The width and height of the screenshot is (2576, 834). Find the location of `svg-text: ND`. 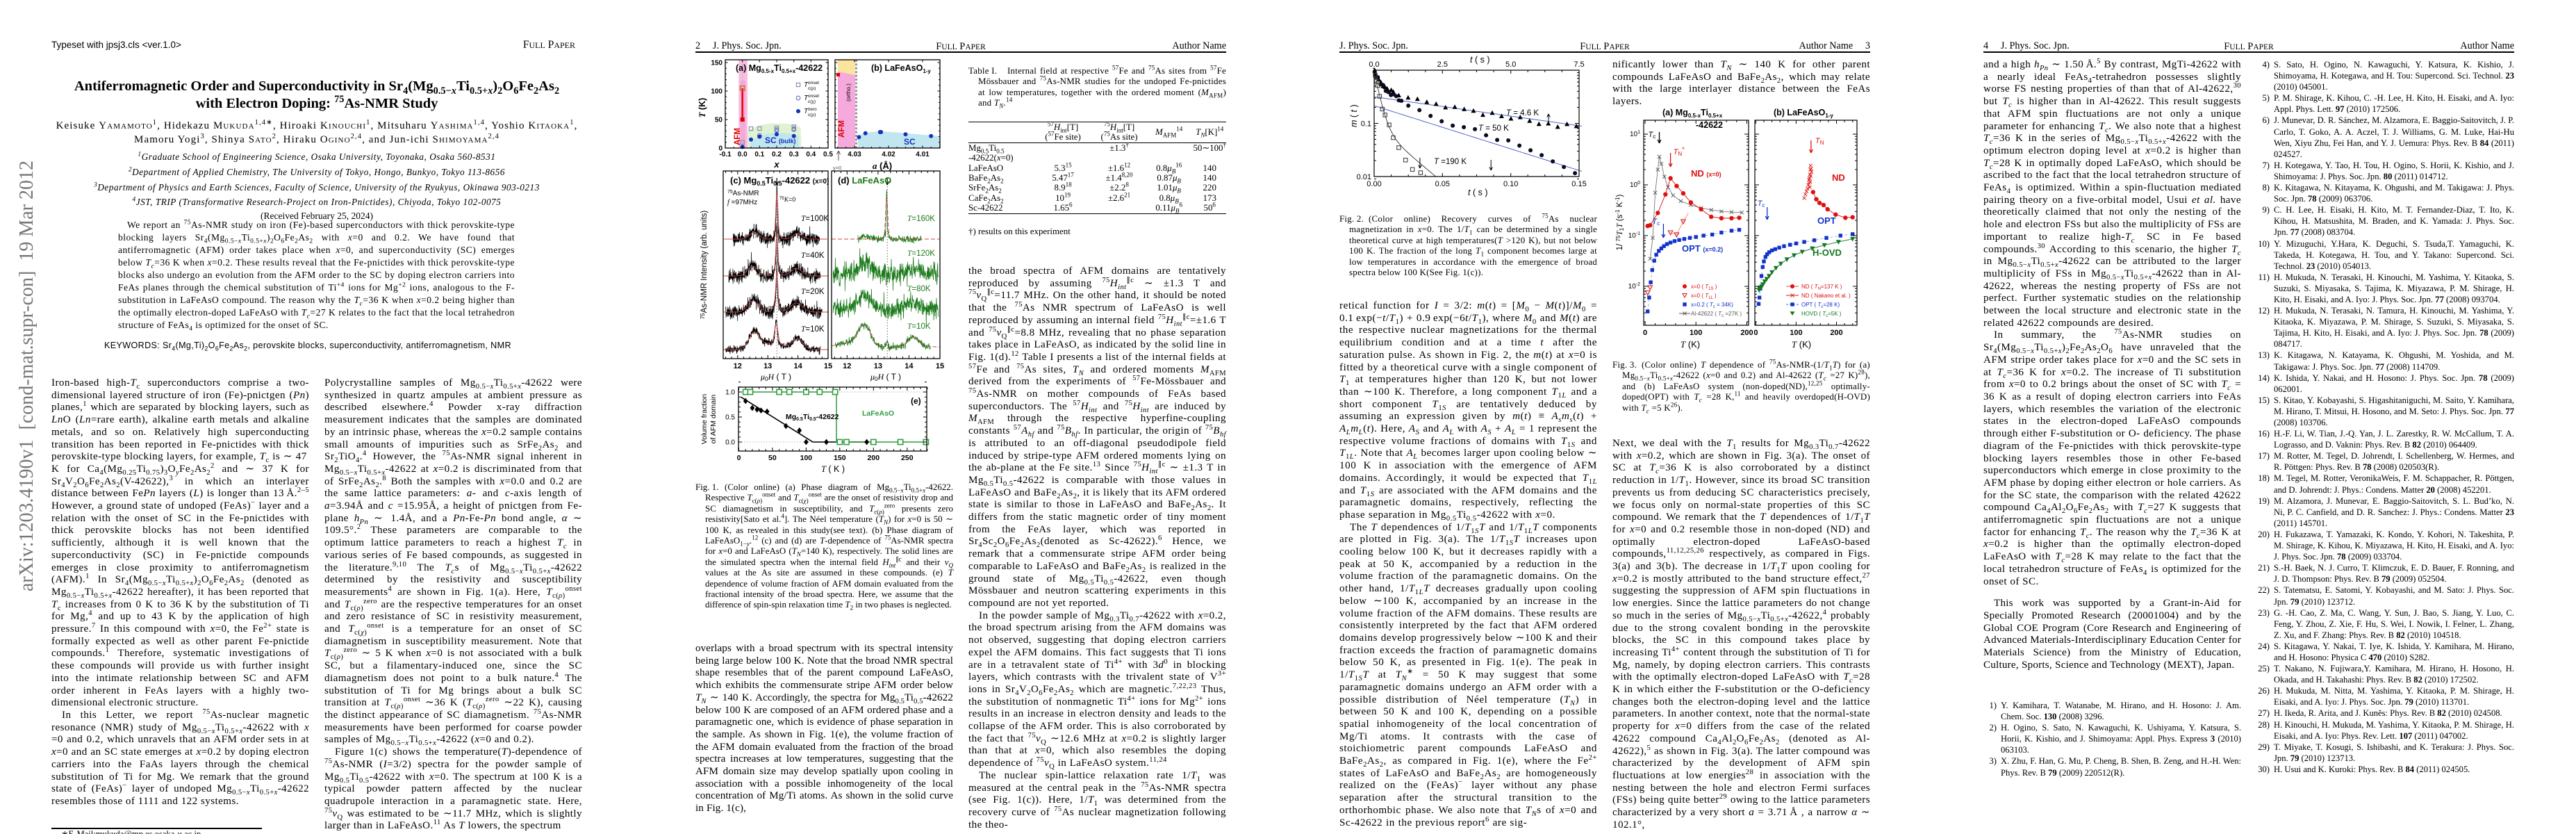

svg-text: ND is located at coordinates (1839, 177).